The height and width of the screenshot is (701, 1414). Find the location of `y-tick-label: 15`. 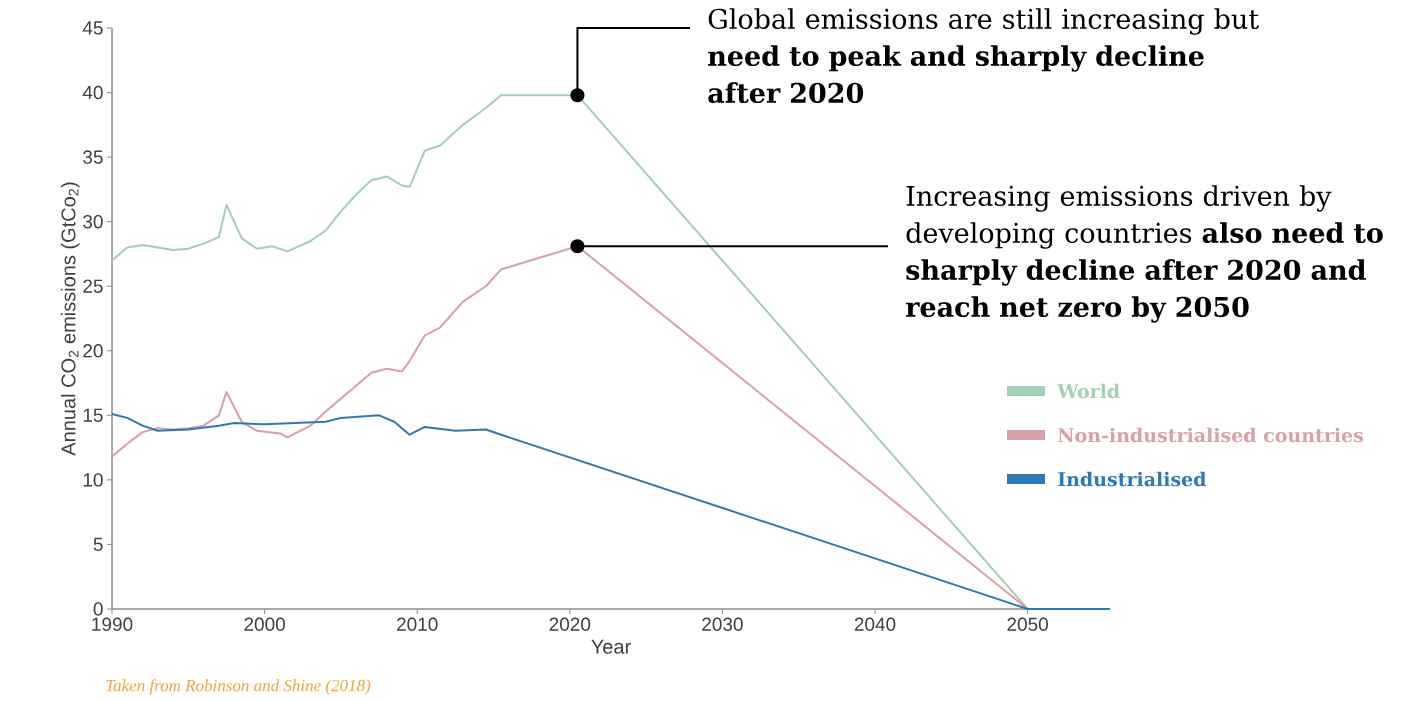

y-tick-label: 15 is located at coordinates (93, 415).